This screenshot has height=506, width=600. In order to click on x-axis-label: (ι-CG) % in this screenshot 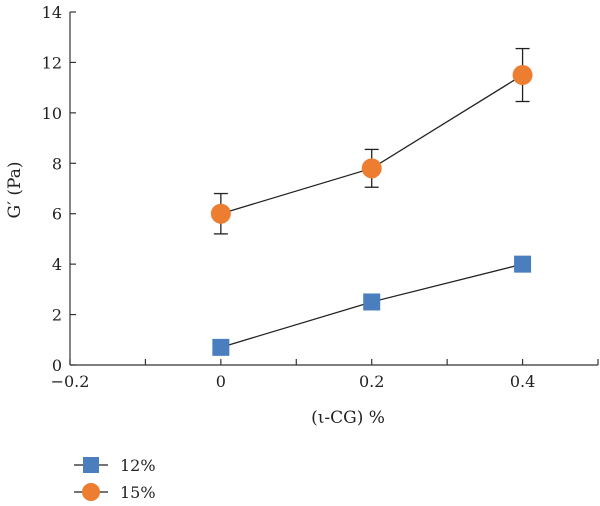, I will do `click(348, 418)`.